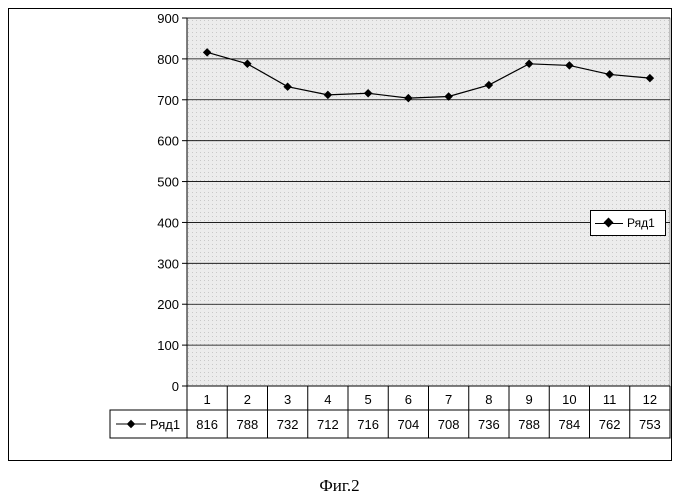  I want to click on data-table-row, so click(390, 424).